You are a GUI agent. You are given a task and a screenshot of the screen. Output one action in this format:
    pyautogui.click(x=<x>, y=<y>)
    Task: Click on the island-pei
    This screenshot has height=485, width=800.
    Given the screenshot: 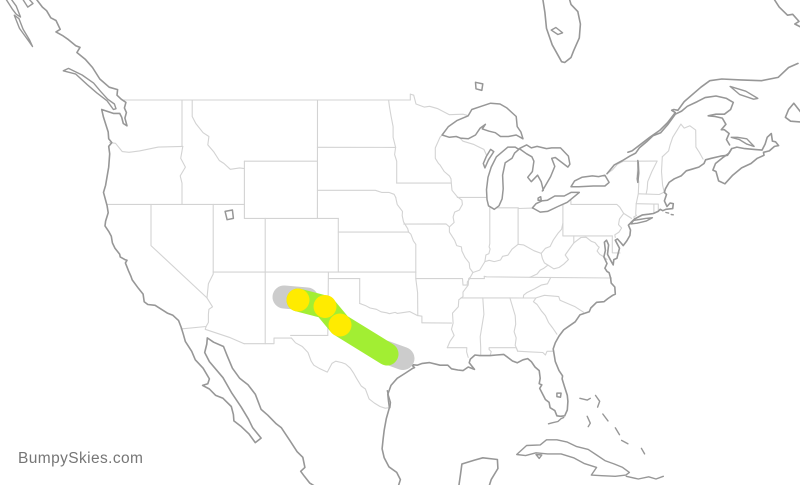 What is the action you would take?
    pyautogui.click(x=742, y=142)
    